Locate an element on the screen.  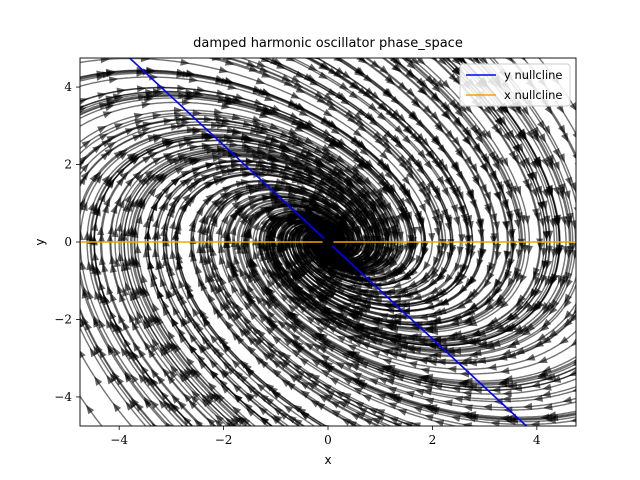
y-tick-label: 2 is located at coordinates (68, 165).